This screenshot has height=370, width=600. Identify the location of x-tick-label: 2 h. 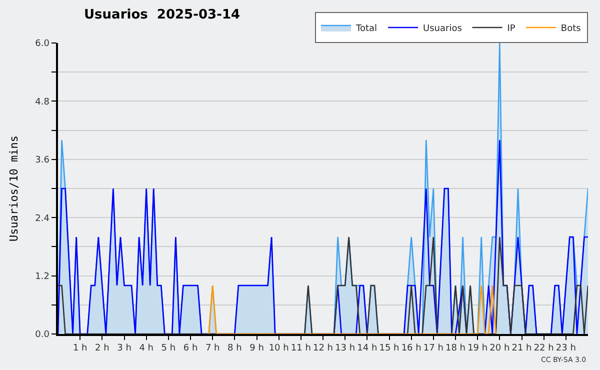
(102, 349).